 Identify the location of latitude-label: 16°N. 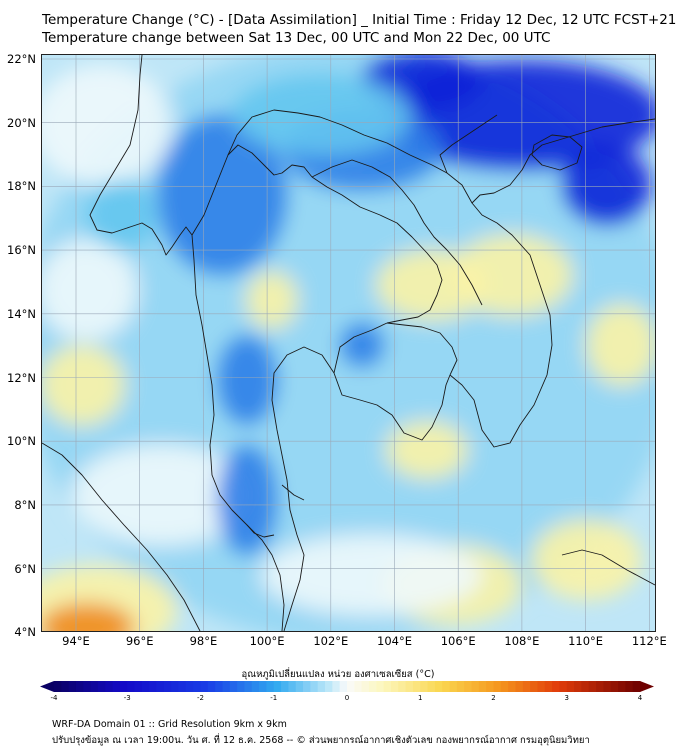
(21, 250).